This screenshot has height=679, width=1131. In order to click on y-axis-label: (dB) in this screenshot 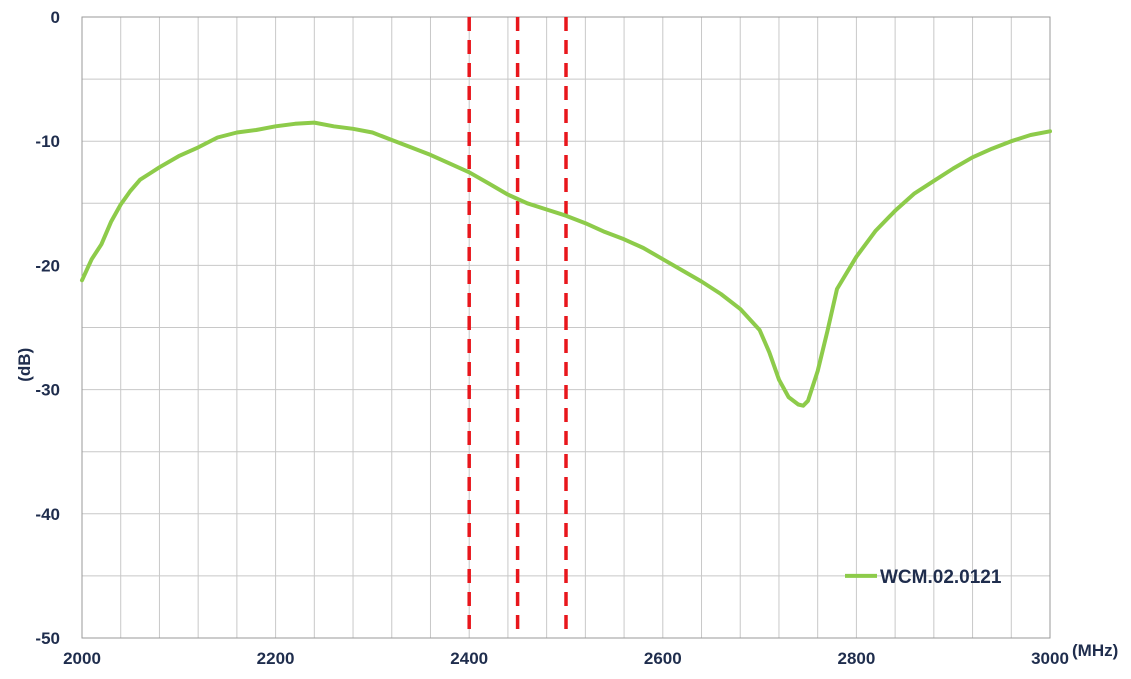, I will do `click(24, 365)`.